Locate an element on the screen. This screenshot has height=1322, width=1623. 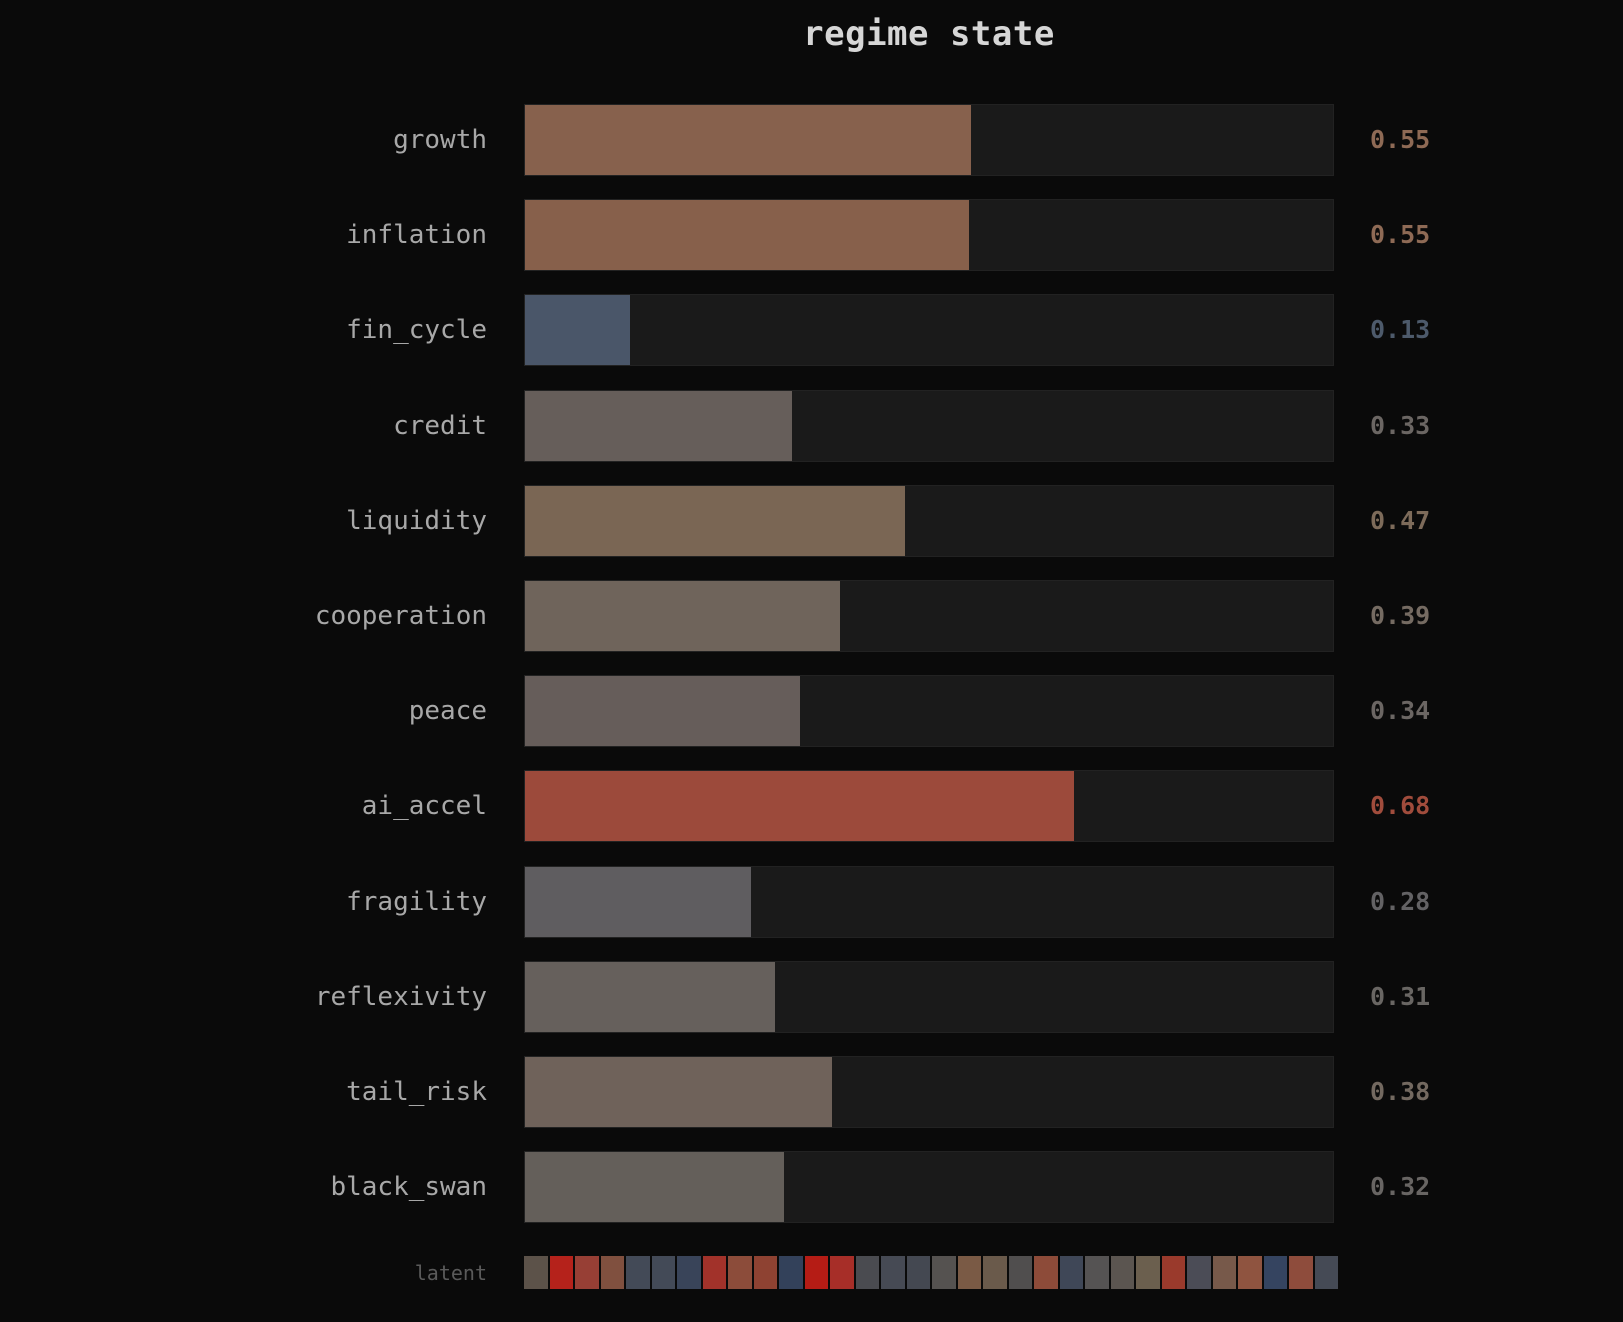
bar-label: fragility is located at coordinates (416, 902).